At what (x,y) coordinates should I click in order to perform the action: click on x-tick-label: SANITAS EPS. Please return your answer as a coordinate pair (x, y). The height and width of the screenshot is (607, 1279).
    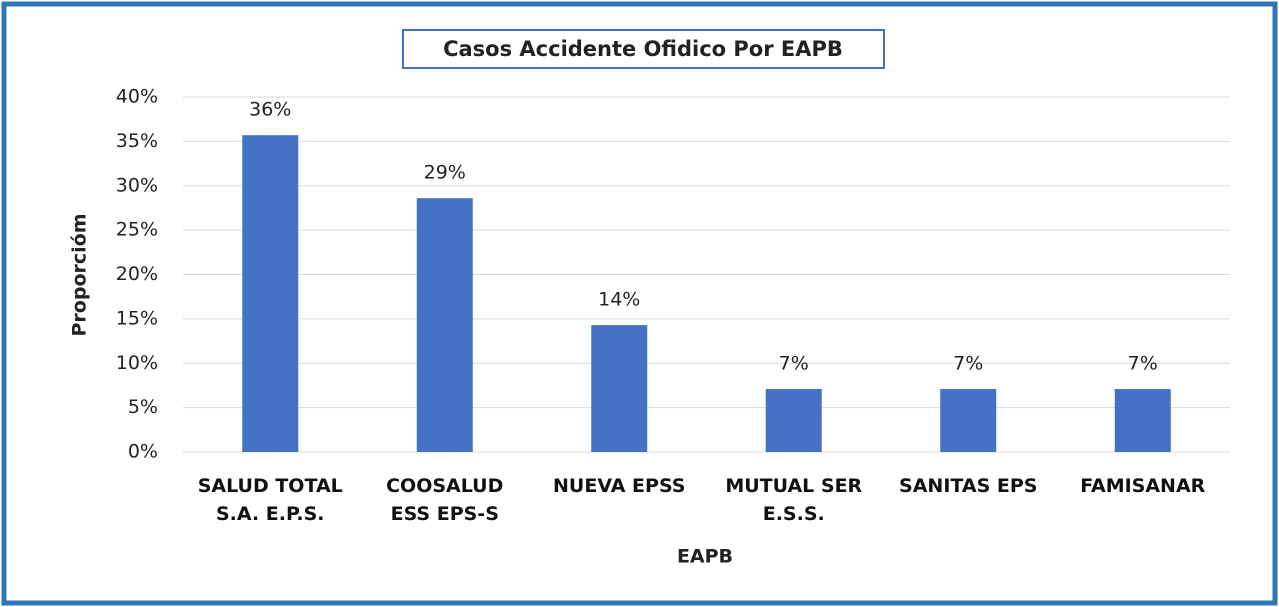
    Looking at the image, I should click on (968, 486).